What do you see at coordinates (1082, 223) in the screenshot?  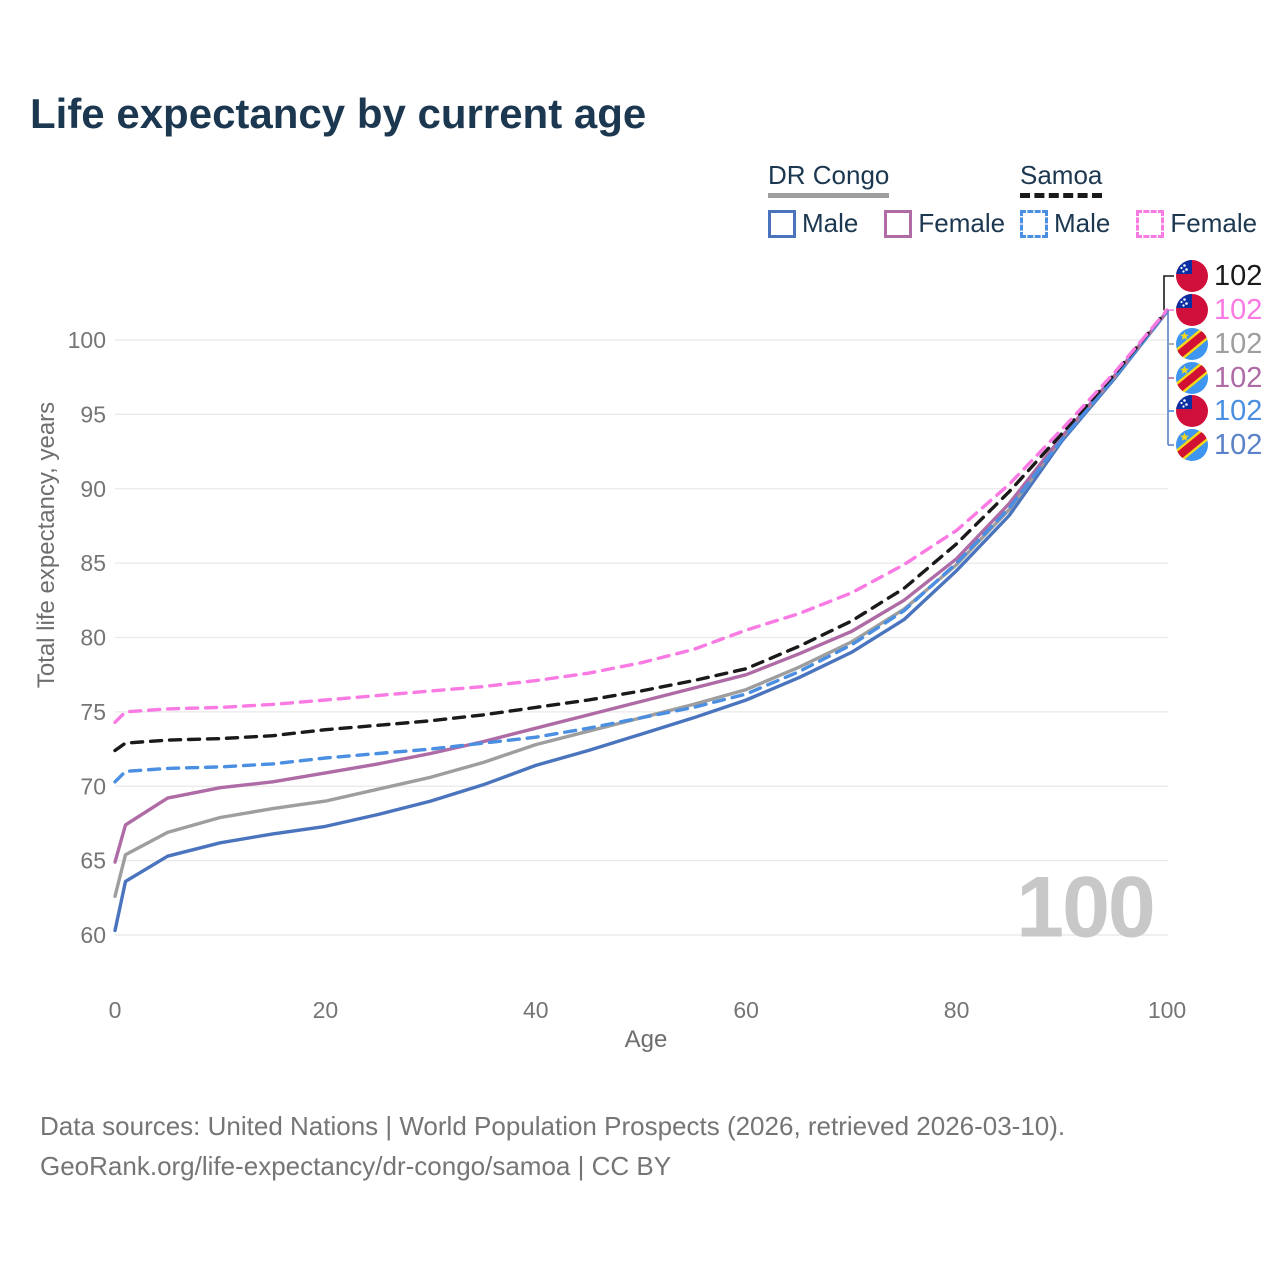 I see `legend-label-samoa-male: Male` at bounding box center [1082, 223].